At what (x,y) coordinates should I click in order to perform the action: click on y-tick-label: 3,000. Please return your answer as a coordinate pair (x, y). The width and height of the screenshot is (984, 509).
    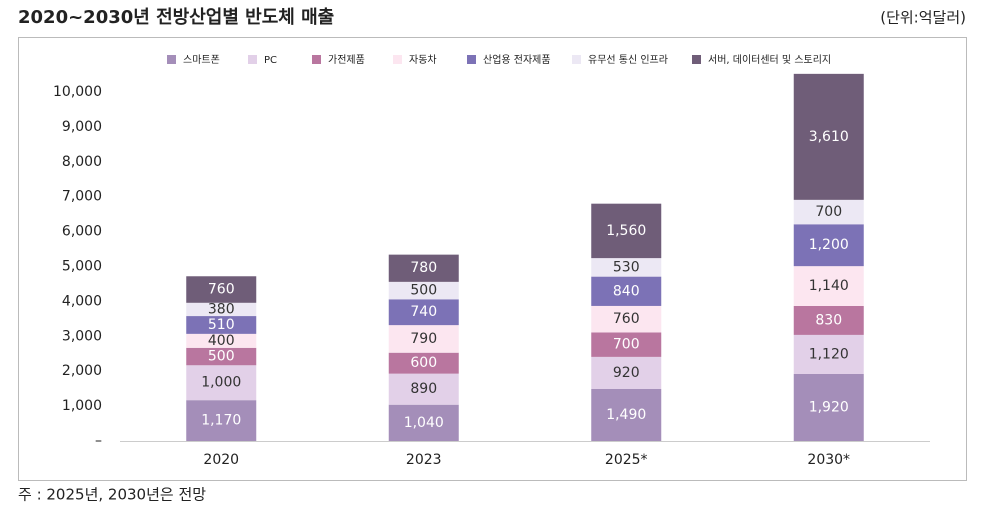
    Looking at the image, I should click on (82, 336).